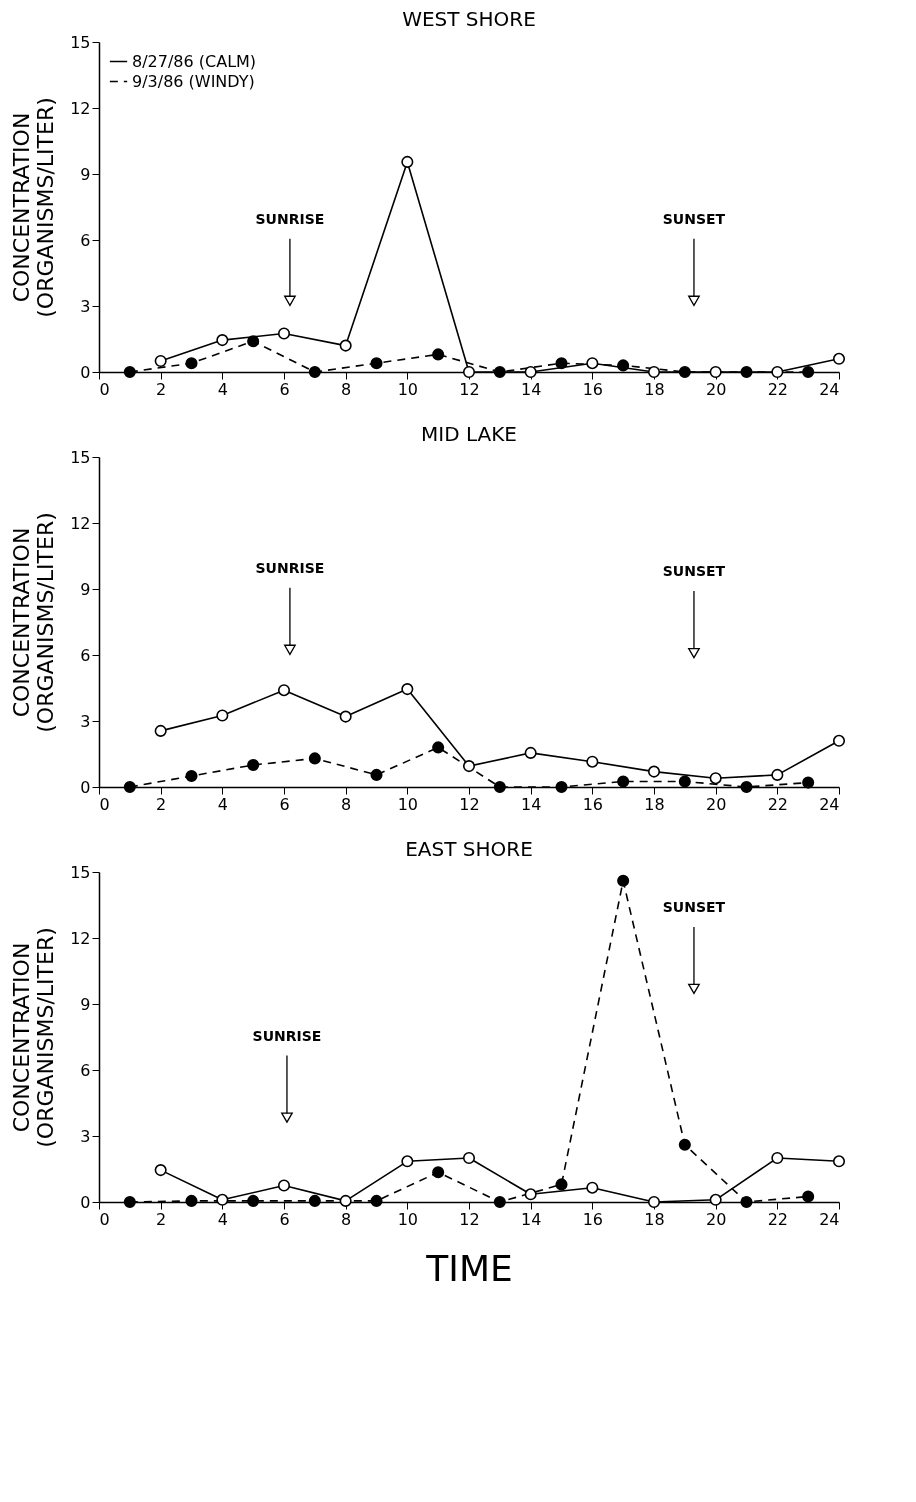  Describe the element at coordinates (469, 1268) in the screenshot. I see `x-axis-title: TIME` at that location.